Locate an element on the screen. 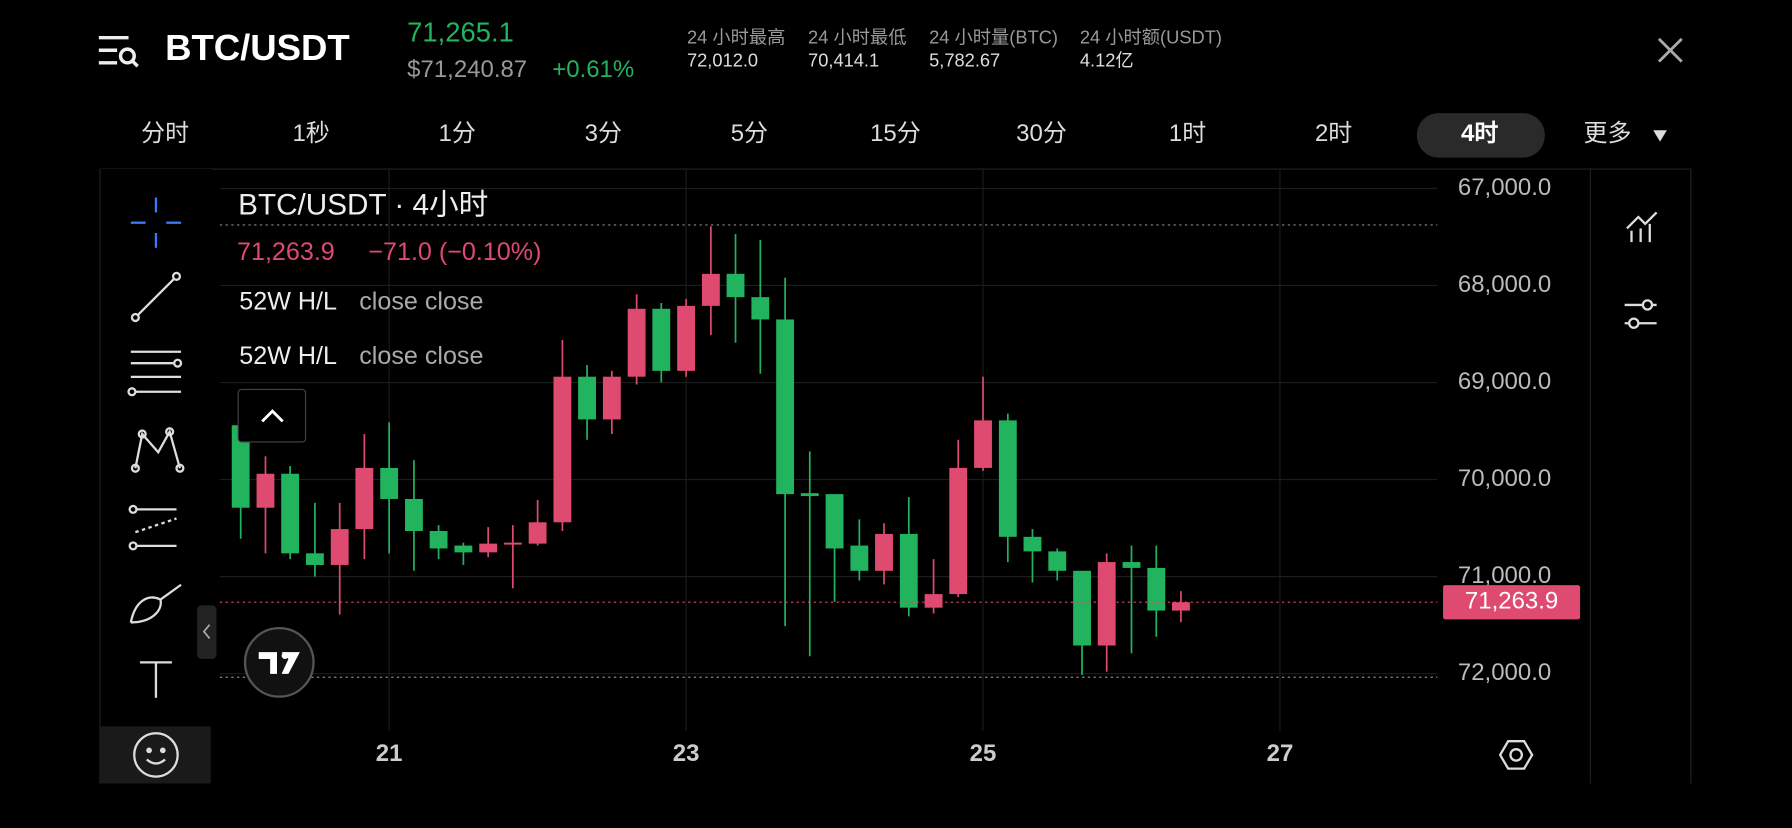  tv-logo is located at coordinates (279, 662).